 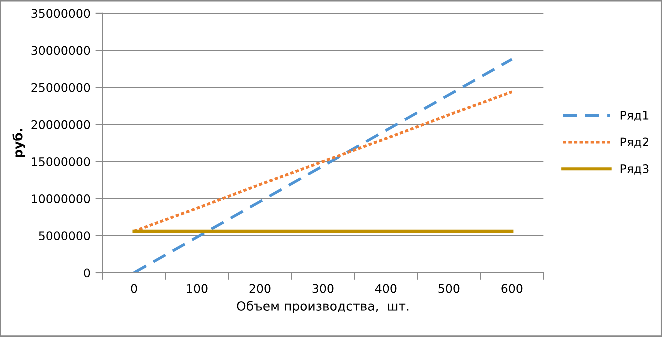 I want to click on x-axis-title: Объем производства, шт., so click(x=323, y=307).